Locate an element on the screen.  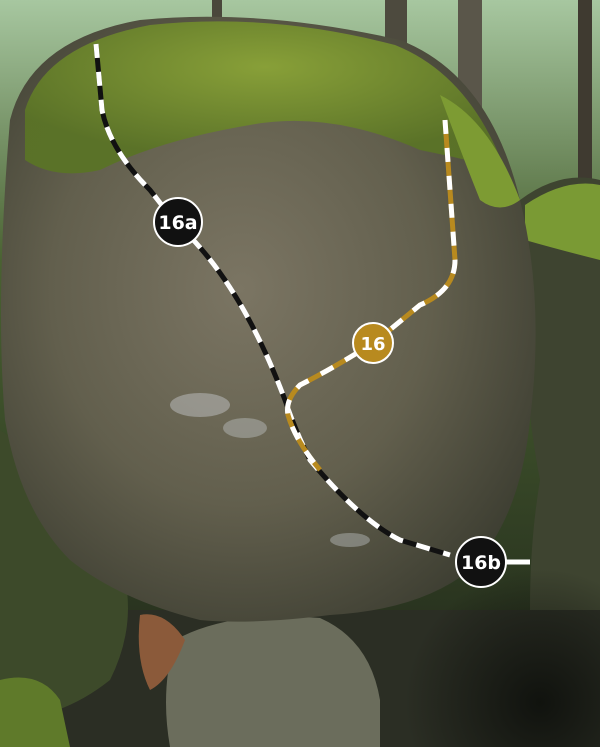
route-label-16: 16 is located at coordinates (373, 343).